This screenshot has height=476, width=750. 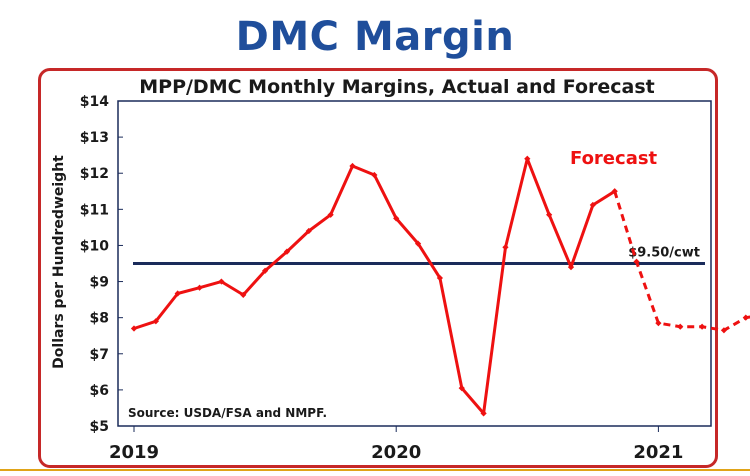 What do you see at coordinates (658, 452) in the screenshot?
I see `x-tick-label: 2021` at bounding box center [658, 452].